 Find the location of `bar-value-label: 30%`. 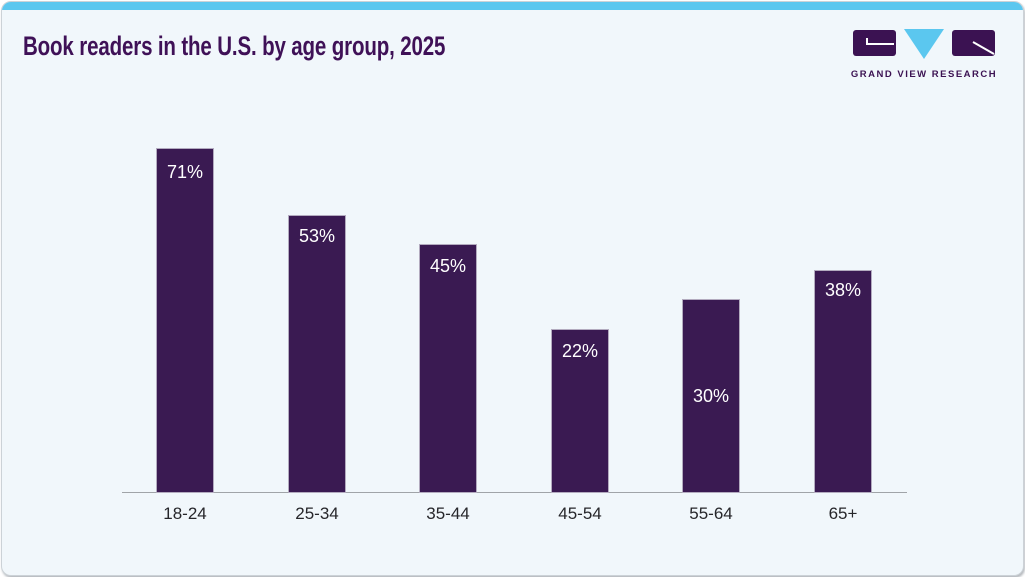

bar-value-label: 30% is located at coordinates (711, 396).